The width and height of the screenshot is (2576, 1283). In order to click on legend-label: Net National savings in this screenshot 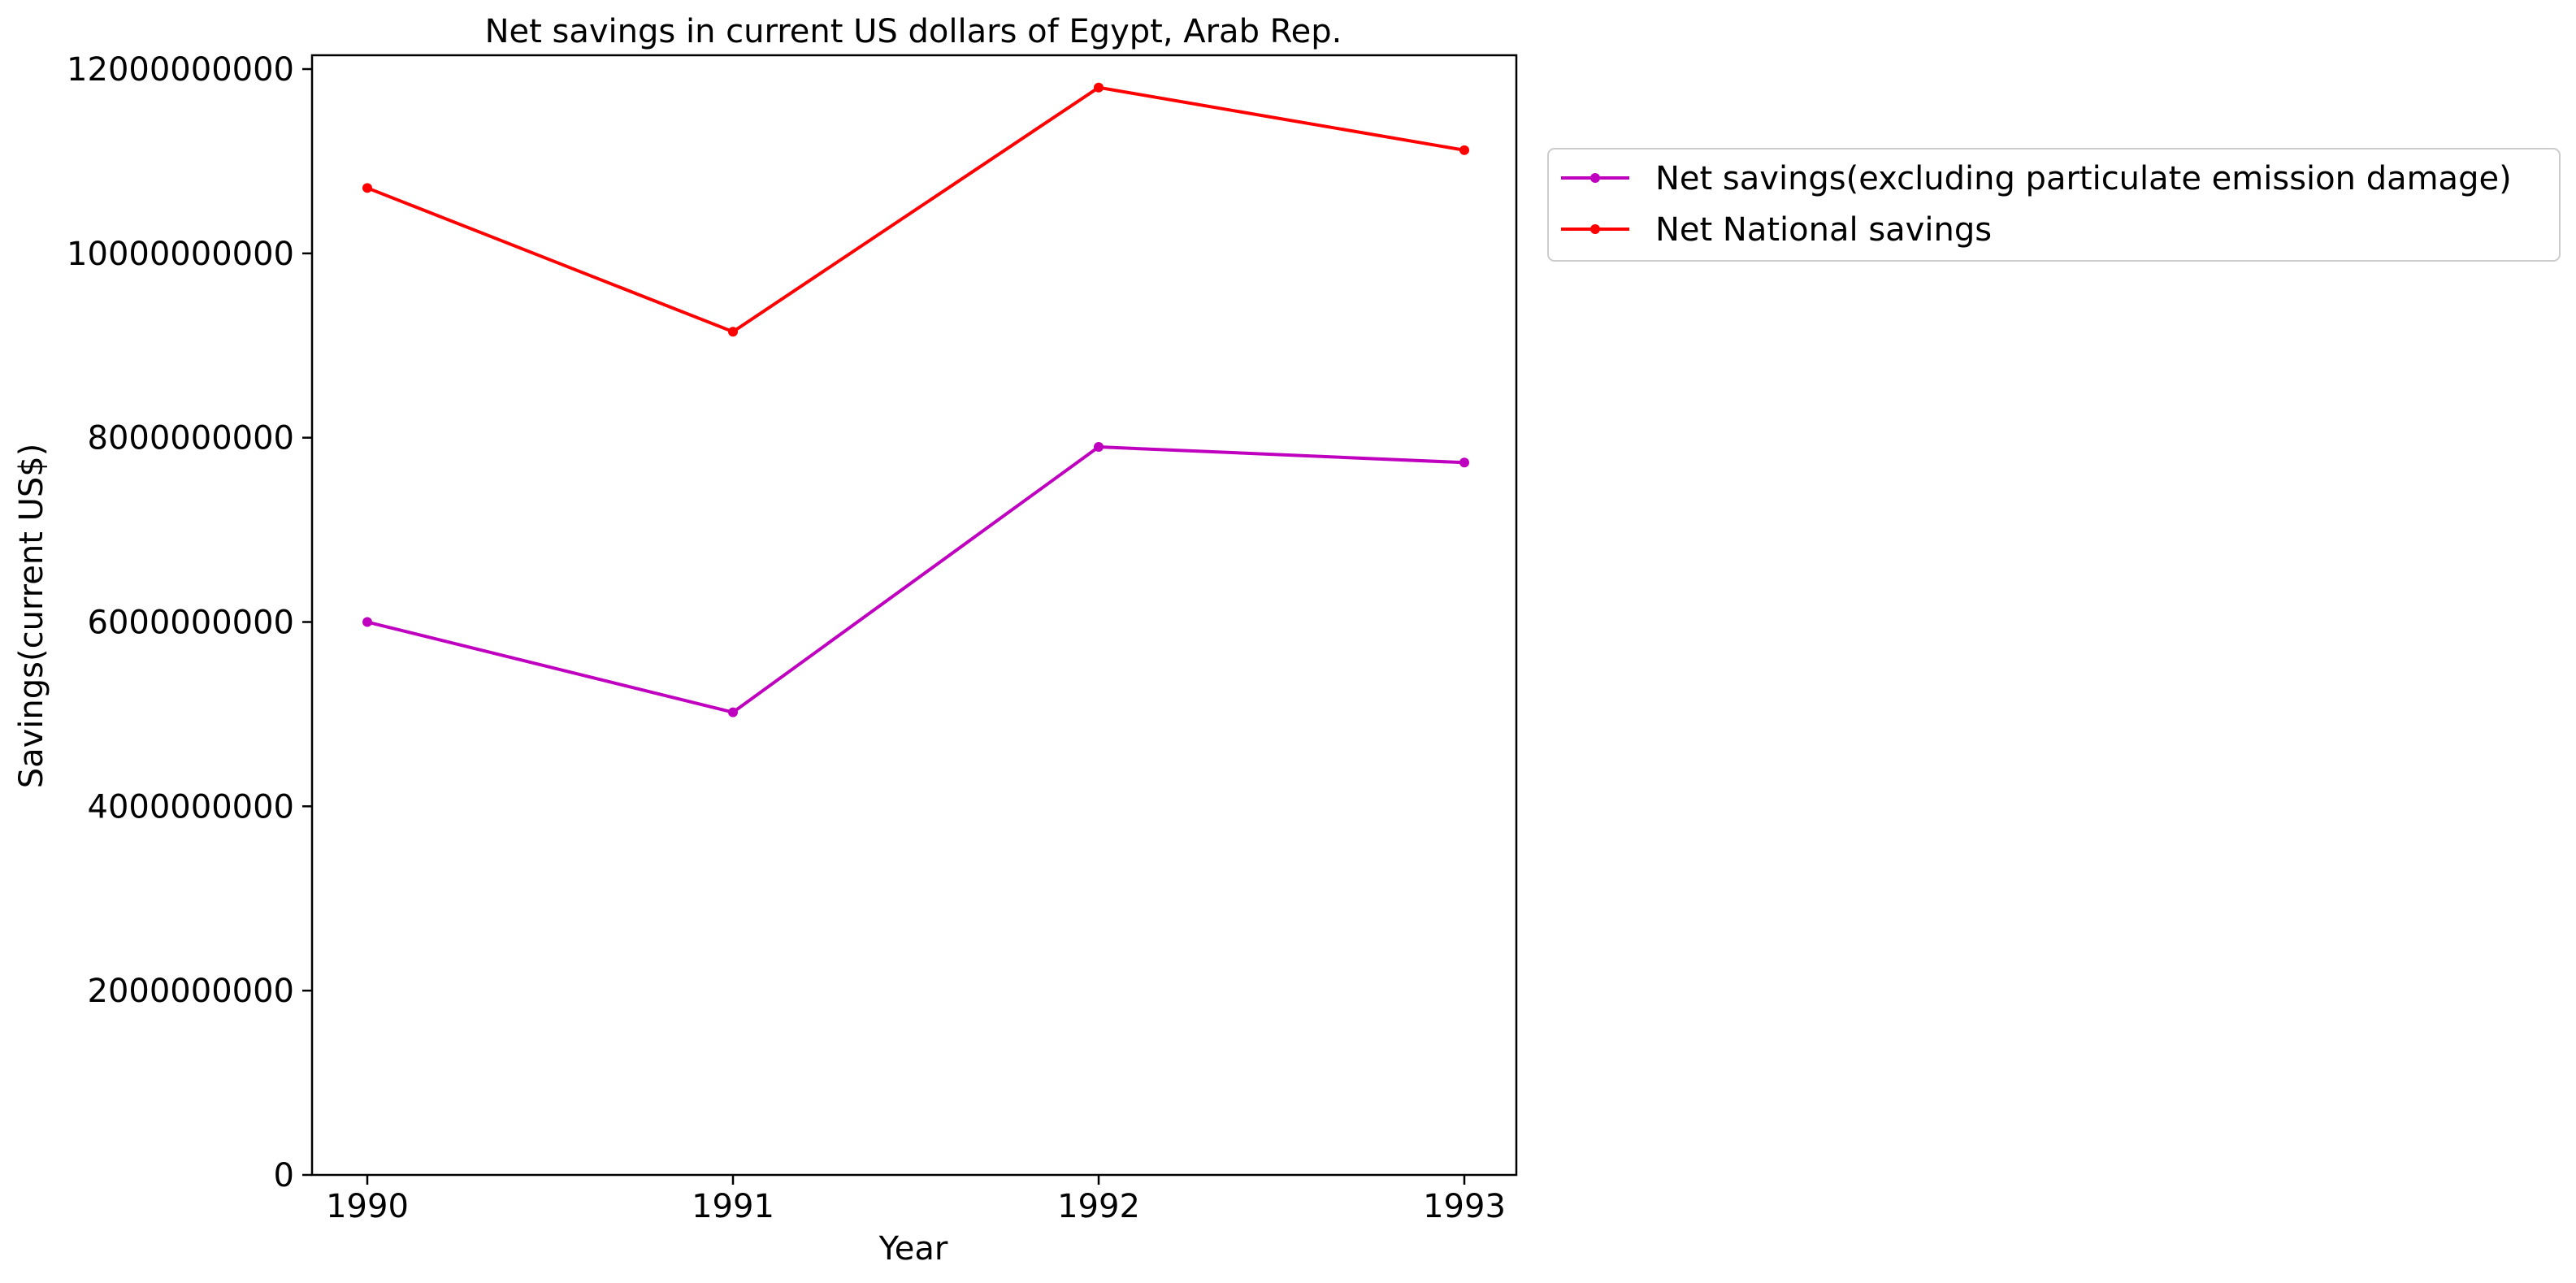, I will do `click(1823, 230)`.